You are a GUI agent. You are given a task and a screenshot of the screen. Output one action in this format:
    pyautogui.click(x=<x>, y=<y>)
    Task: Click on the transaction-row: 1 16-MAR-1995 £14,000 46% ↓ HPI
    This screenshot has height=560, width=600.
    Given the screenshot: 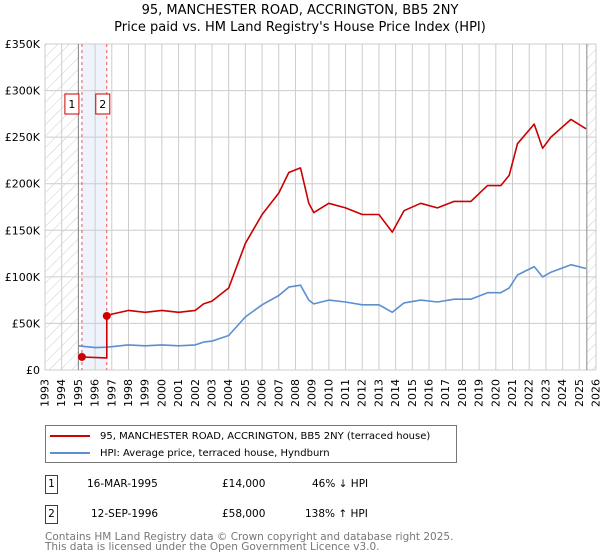 What is the action you would take?
    pyautogui.click(x=255, y=485)
    